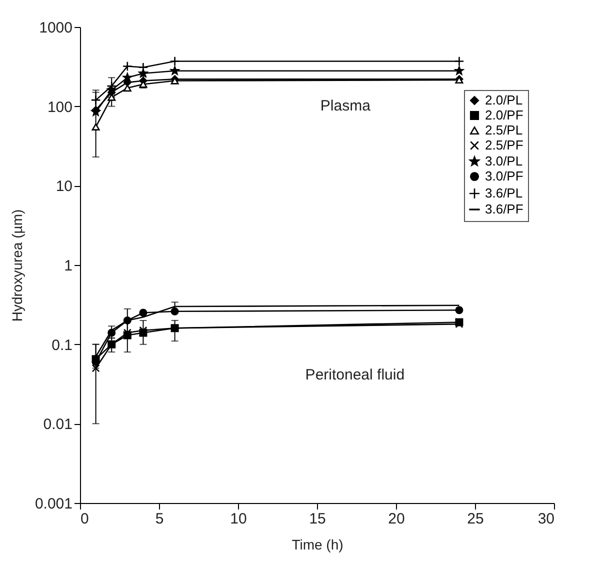 This screenshot has width=590, height=573. I want to click on x-tick-label: 10, so click(238, 519).